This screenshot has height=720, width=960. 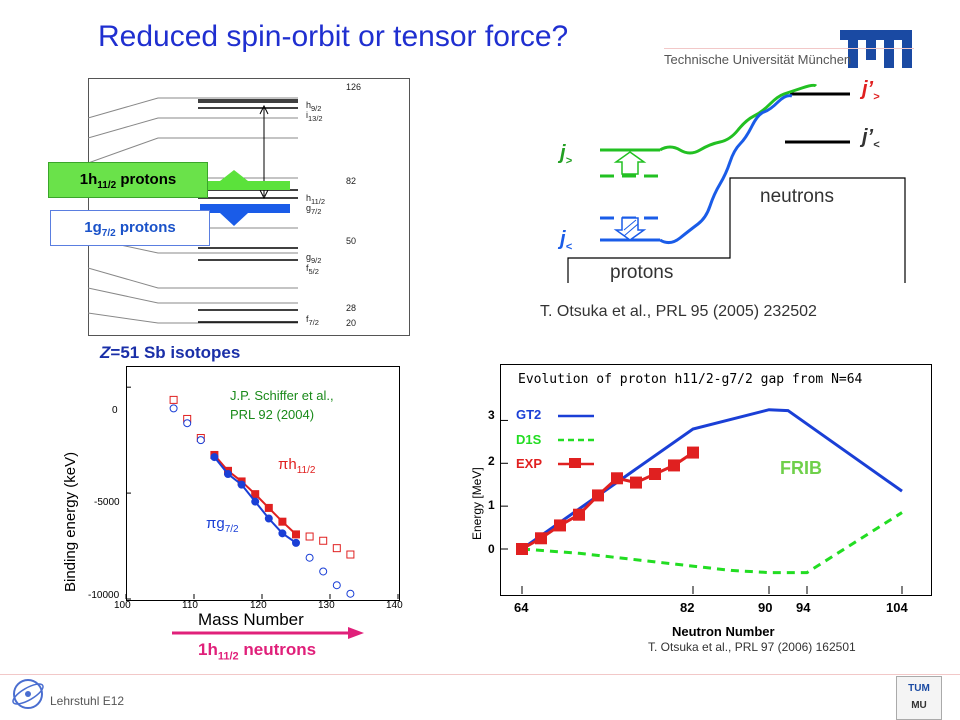 I want to click on university-name: Technische Universität München, so click(x=758, y=59).